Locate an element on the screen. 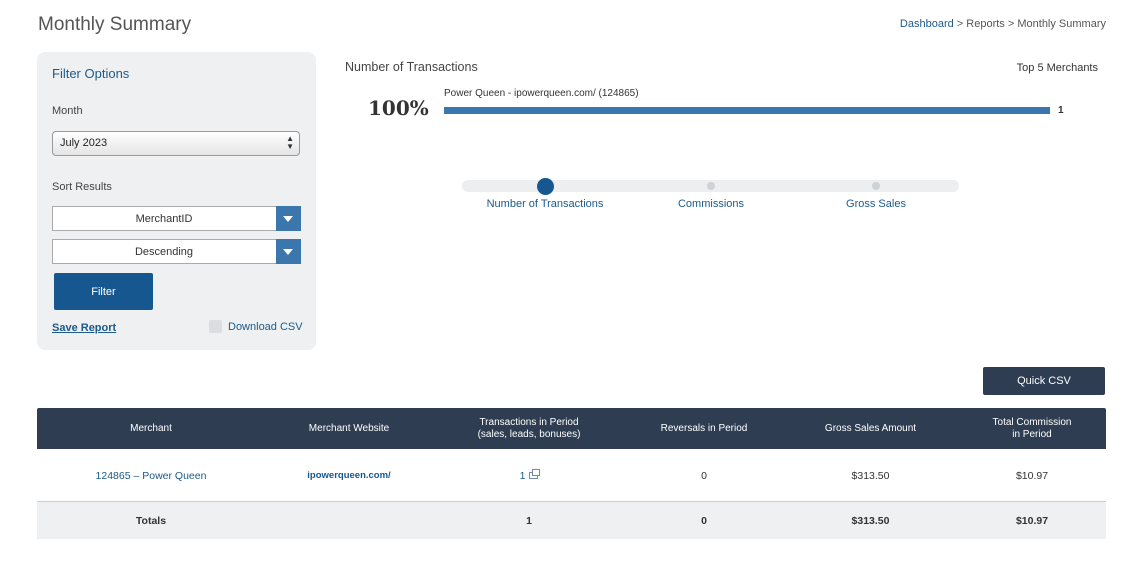 The width and height of the screenshot is (1125, 580). sort-field-value: MerchantID is located at coordinates (164, 219).